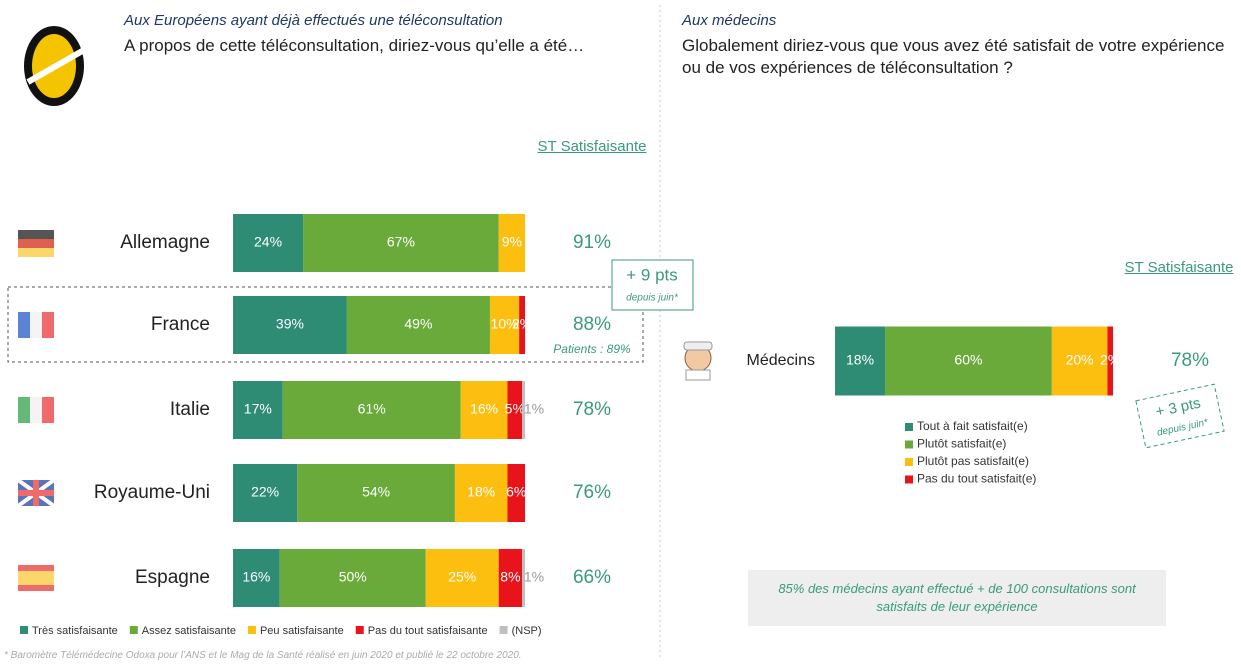  What do you see at coordinates (165, 242) in the screenshot?
I see `category-label: Allemagne` at bounding box center [165, 242].